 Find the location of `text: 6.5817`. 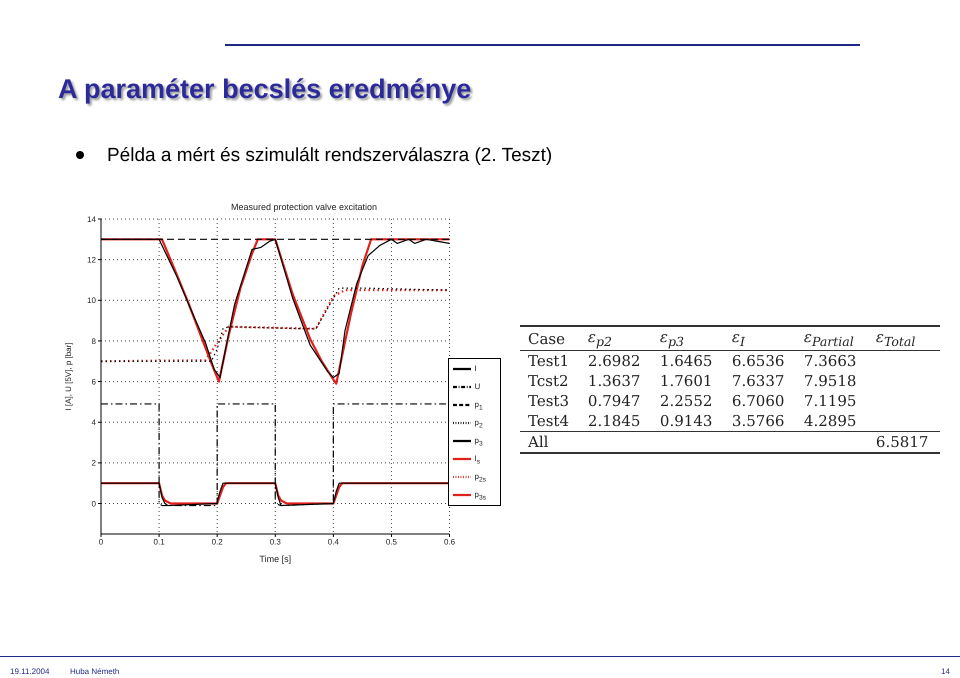

text: 6.5817 is located at coordinates (902, 442).